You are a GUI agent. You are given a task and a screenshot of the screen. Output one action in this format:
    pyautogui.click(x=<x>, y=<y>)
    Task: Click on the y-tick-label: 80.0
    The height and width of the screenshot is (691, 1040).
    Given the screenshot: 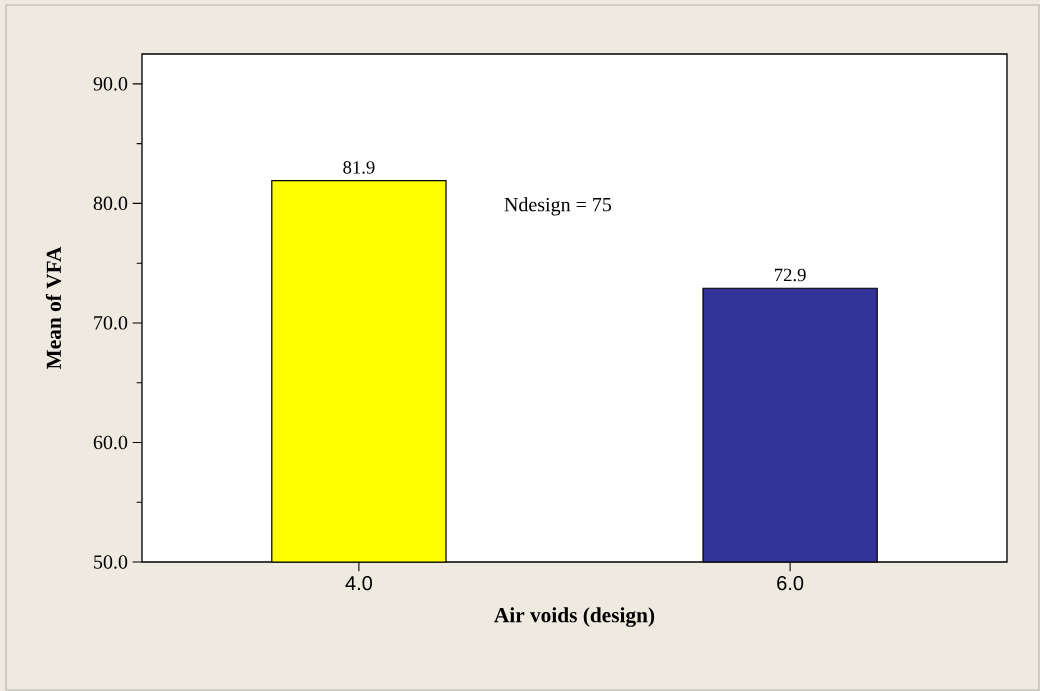 What is the action you would take?
    pyautogui.click(x=110, y=203)
    